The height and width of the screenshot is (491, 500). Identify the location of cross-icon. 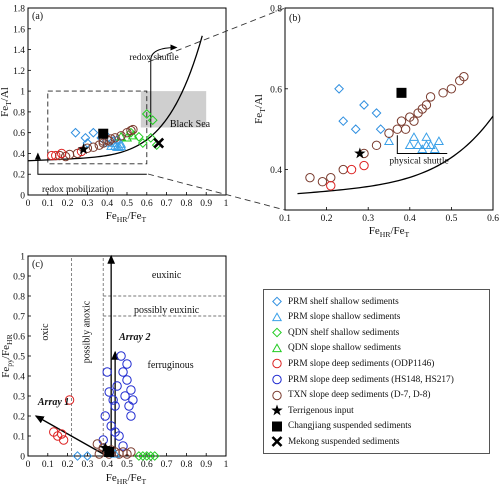
(277, 442).